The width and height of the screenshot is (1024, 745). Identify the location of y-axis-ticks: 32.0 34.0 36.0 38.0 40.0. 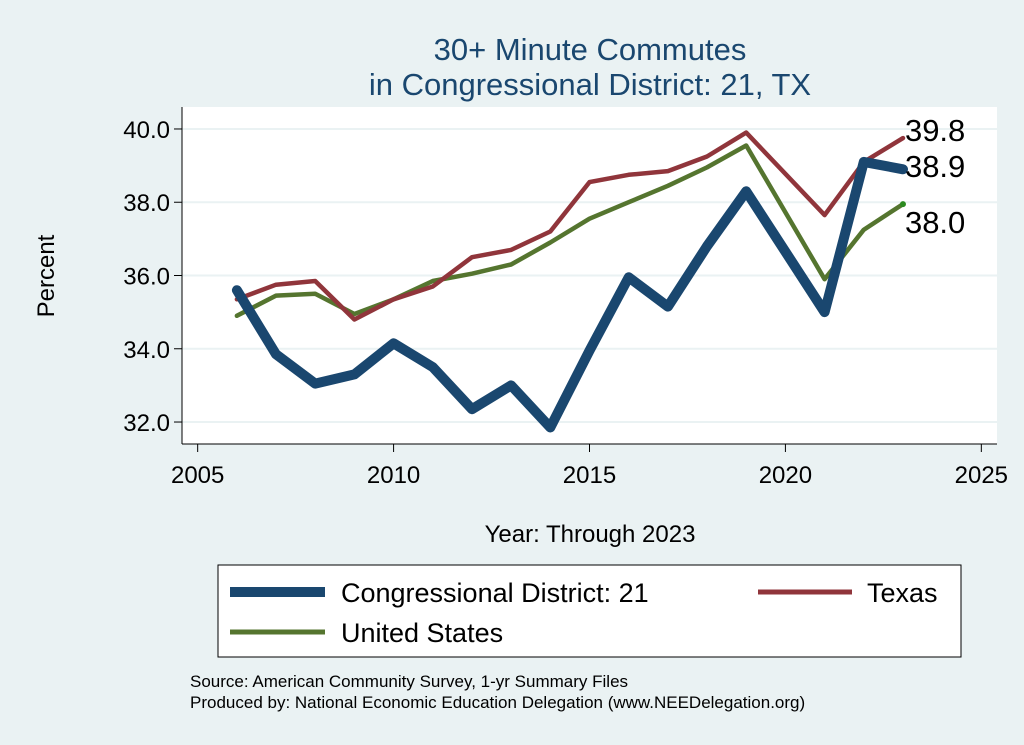
(152, 277).